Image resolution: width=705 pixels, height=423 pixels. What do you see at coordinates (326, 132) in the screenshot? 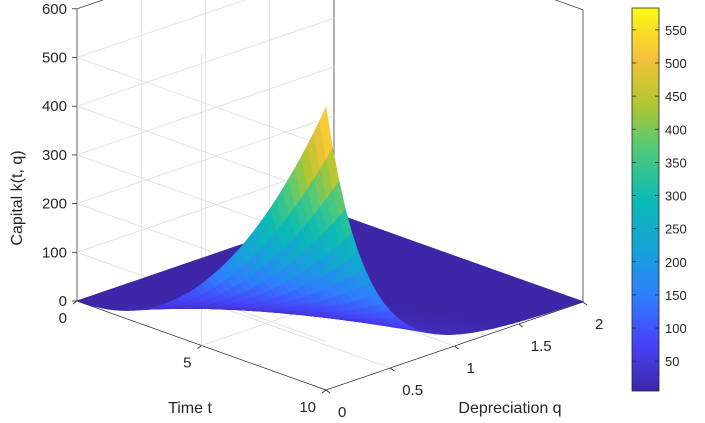
I see `surface-cell` at bounding box center [326, 132].